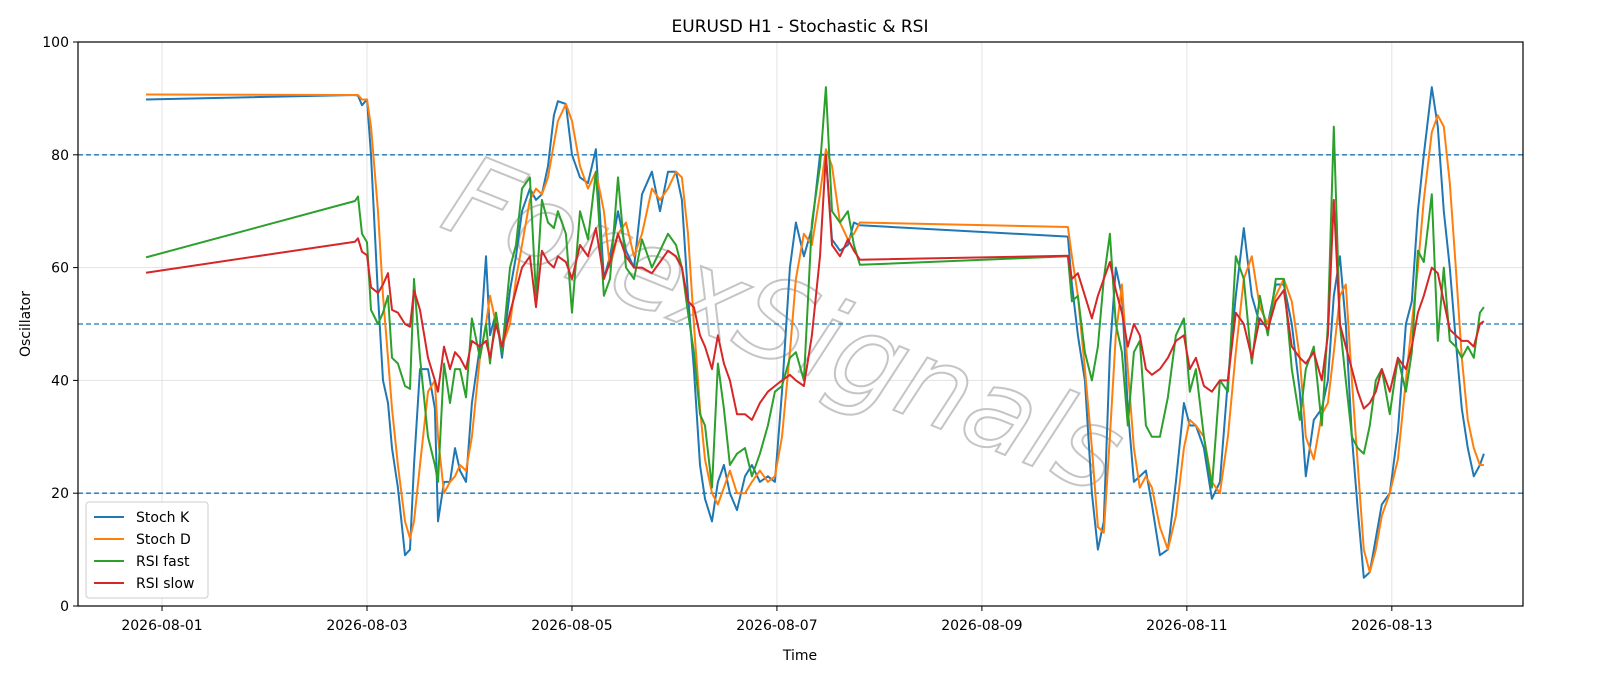  Describe the element at coordinates (55, 43) in the screenshot. I see `y-tick-label: 100` at that location.